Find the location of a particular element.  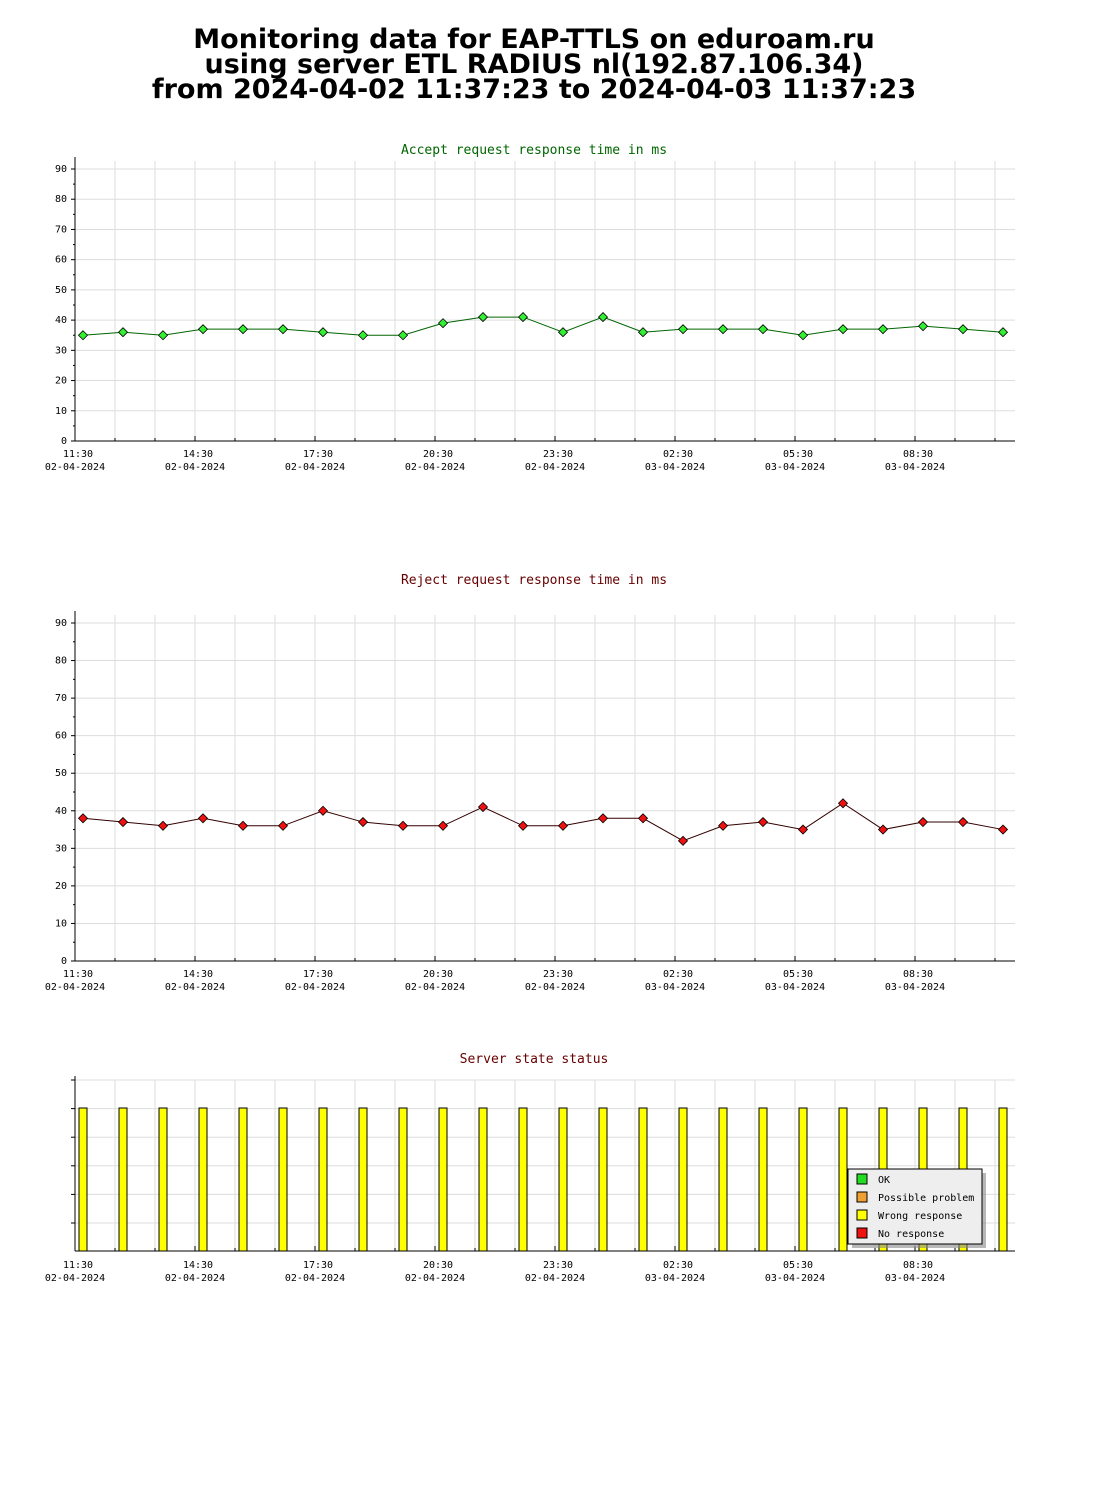

status-chart-title: Server state status is located at coordinates (534, 1059).